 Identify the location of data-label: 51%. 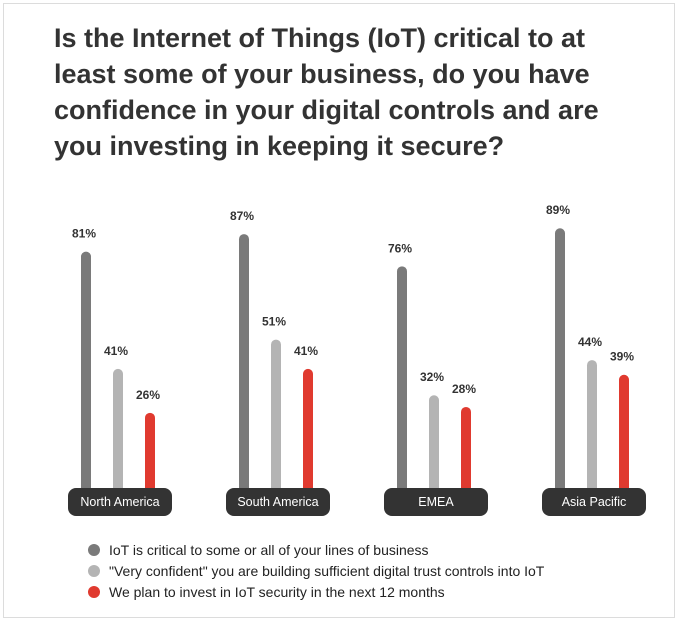
(274, 322).